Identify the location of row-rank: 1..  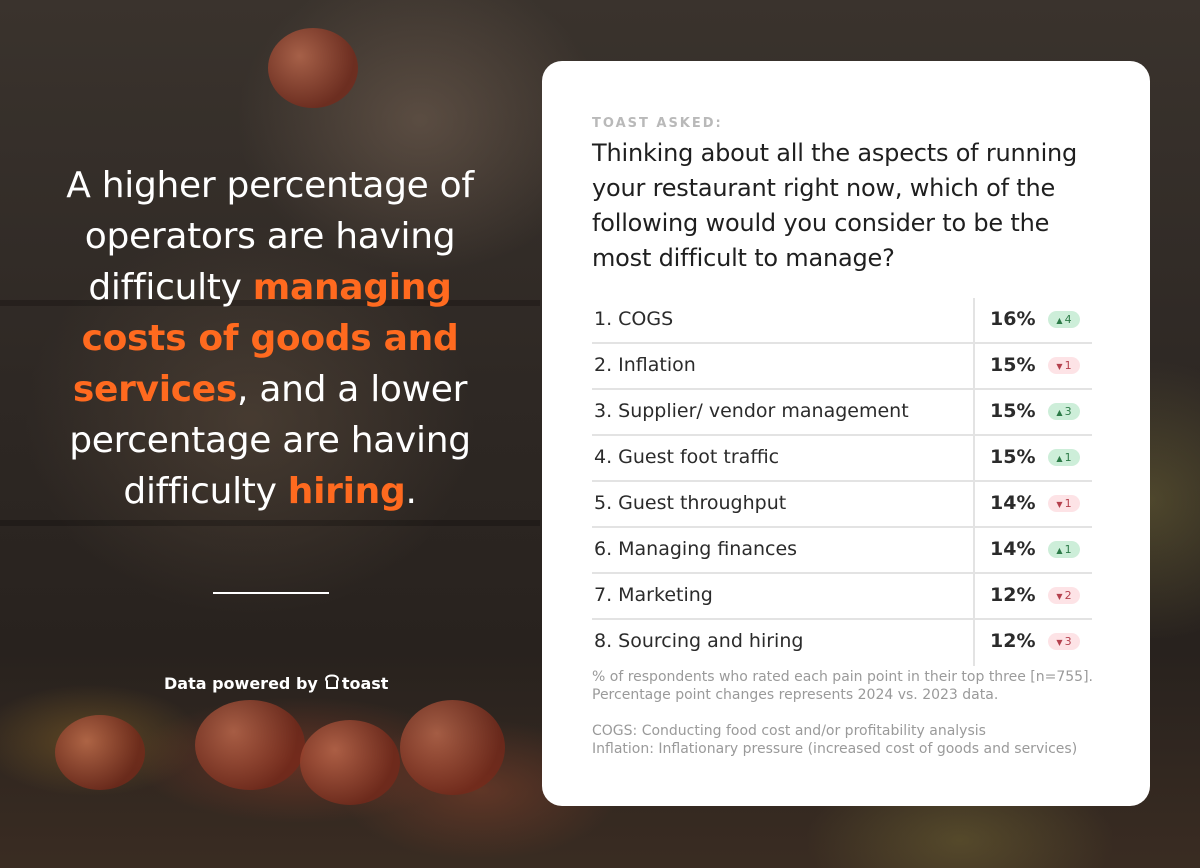
(603, 319).